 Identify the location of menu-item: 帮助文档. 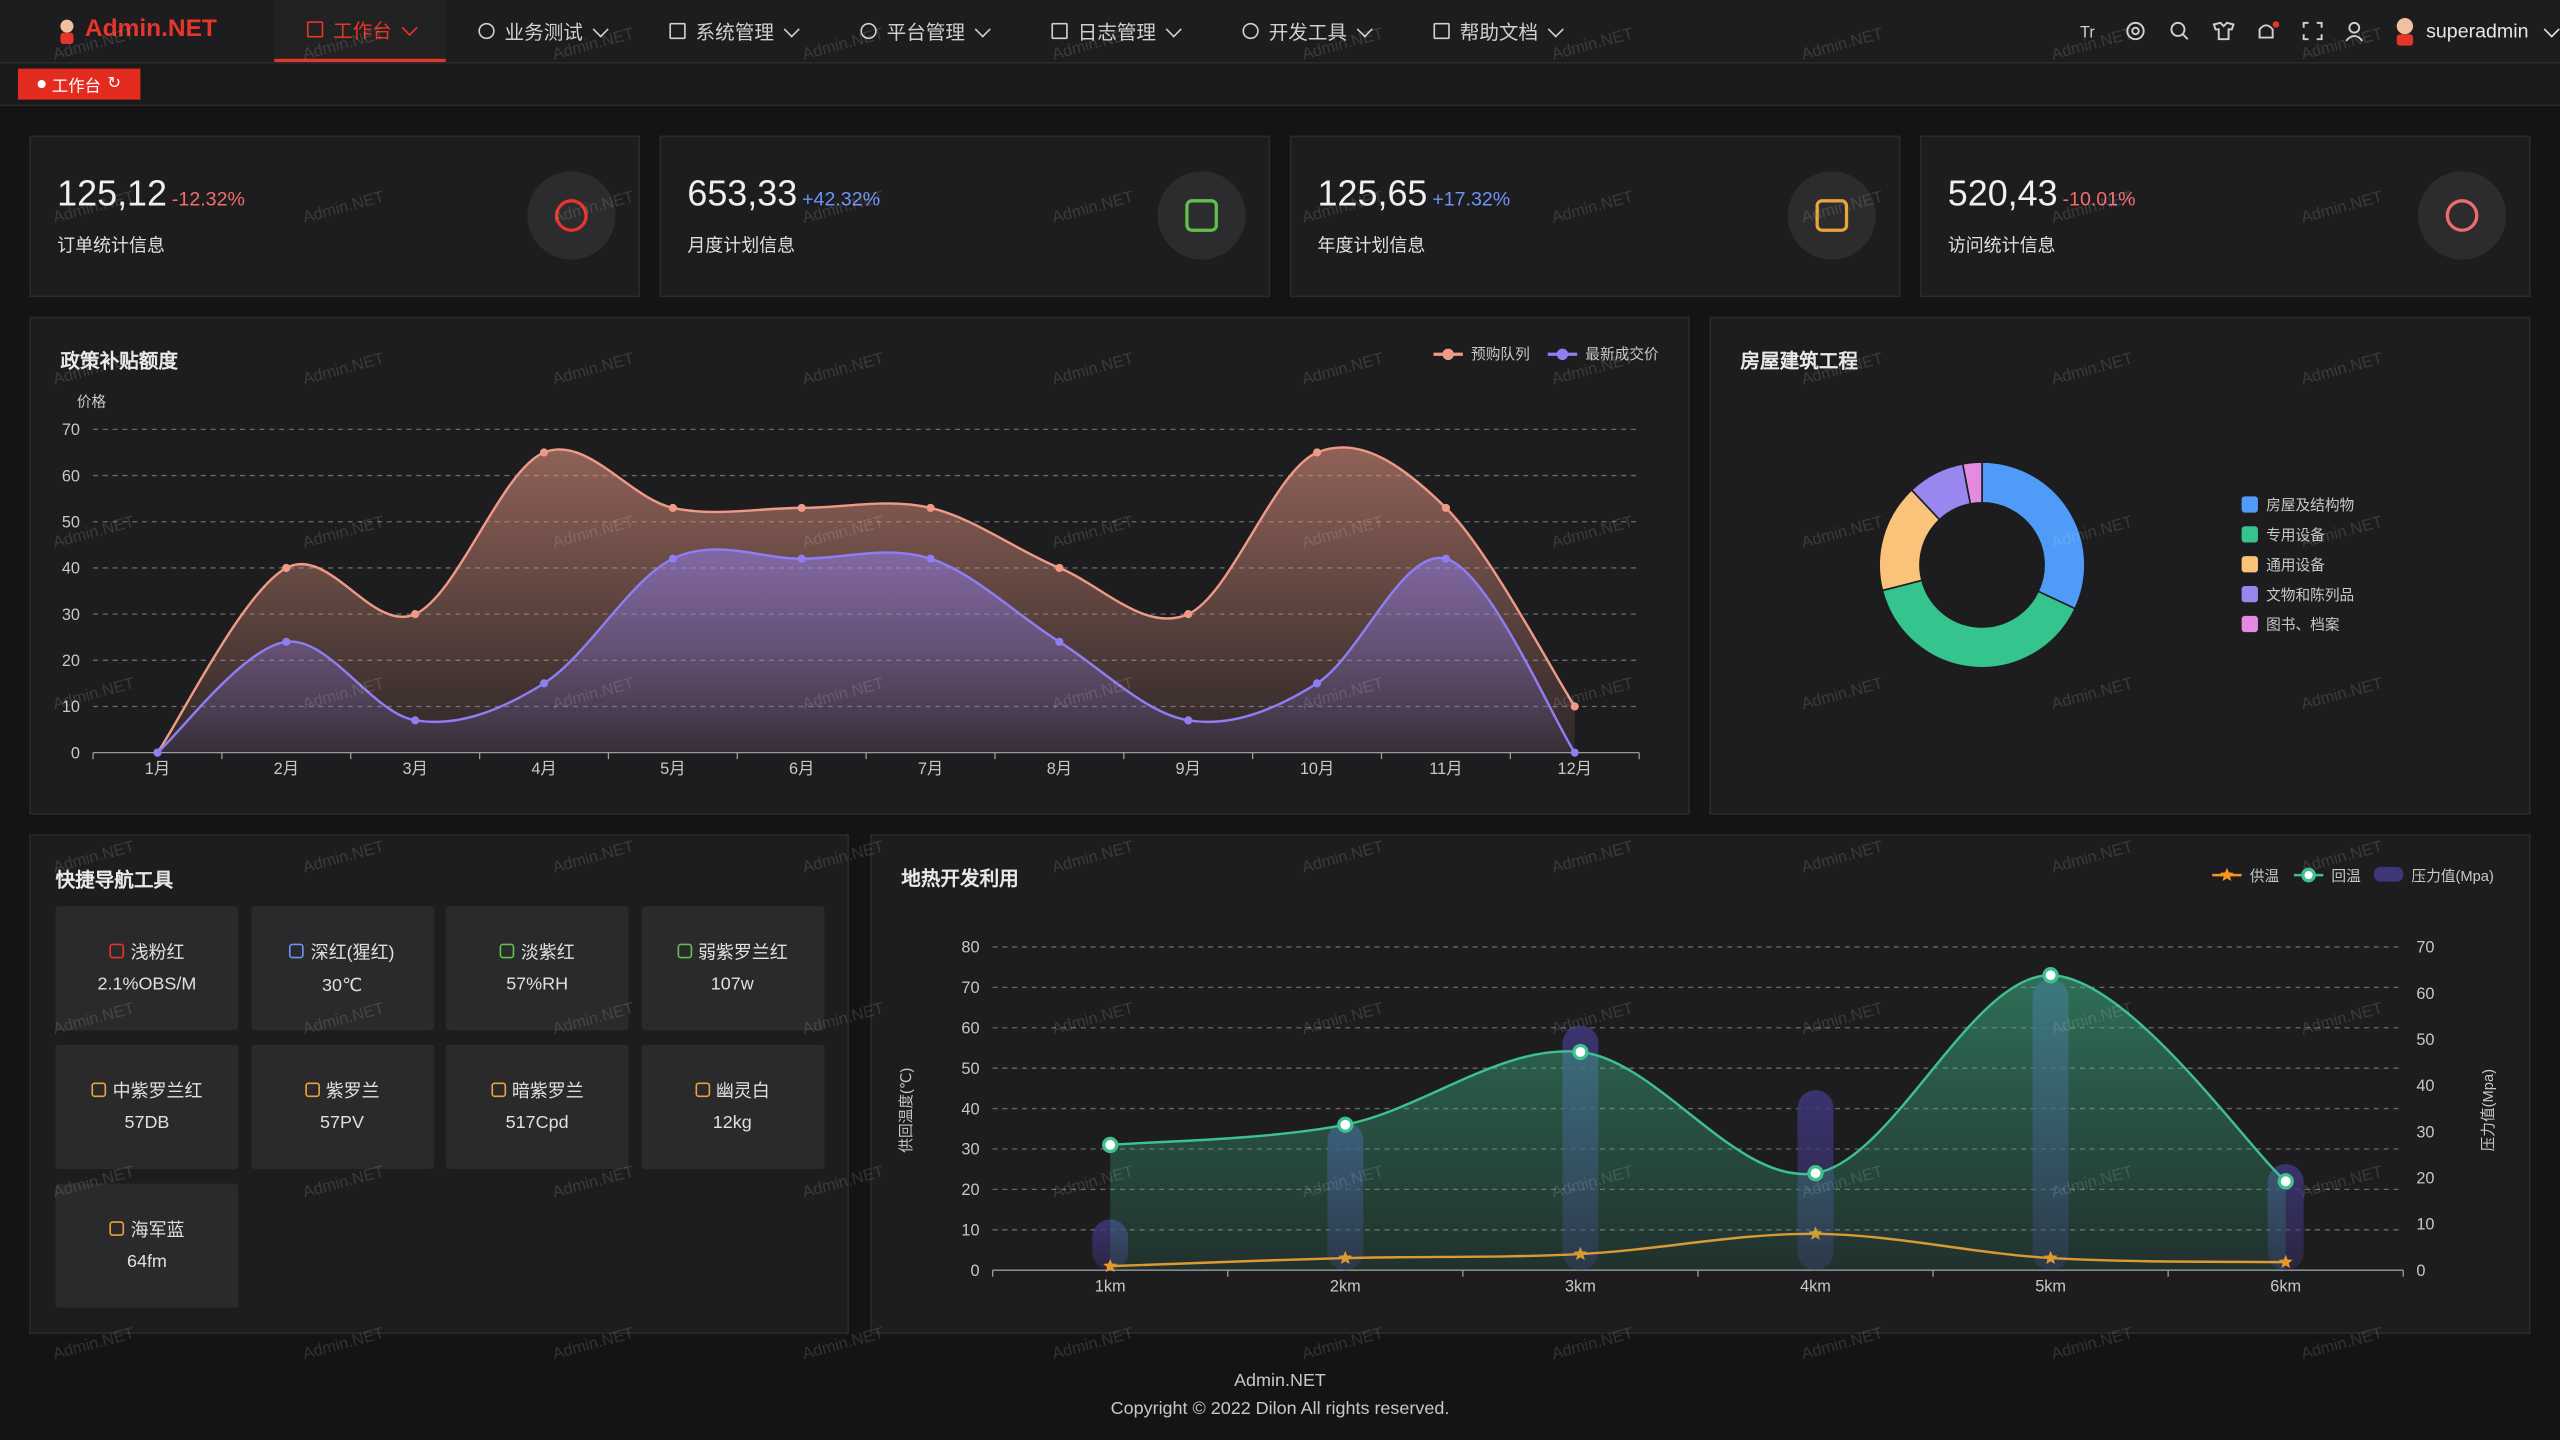
(1496, 31).